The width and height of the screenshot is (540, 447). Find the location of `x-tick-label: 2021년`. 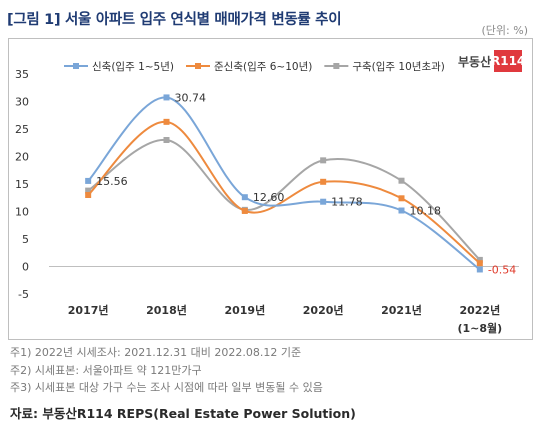

x-tick-label: 2021년 is located at coordinates (401, 310).